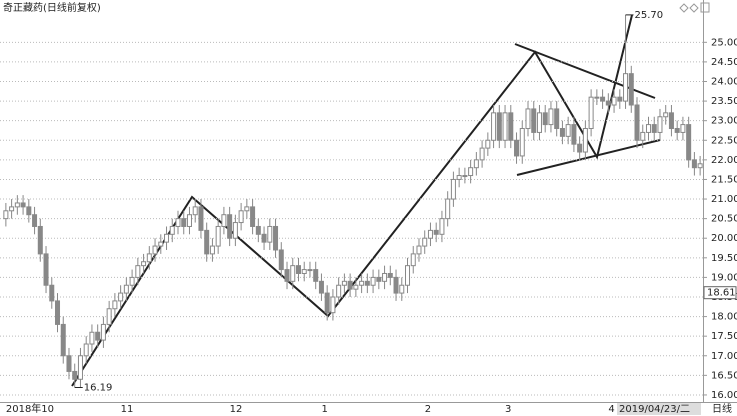 The image size is (737, 416). Describe the element at coordinates (654, 409) in the screenshot. I see `cursor-date: 2019/04/23/二` at that location.